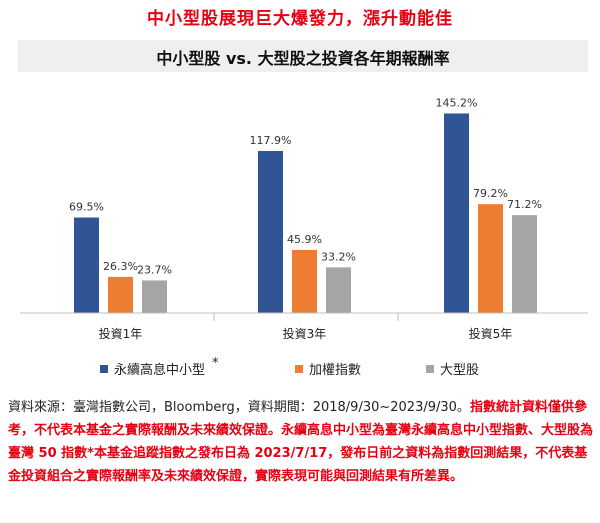 Image resolution: width=600 pixels, height=523 pixels. Describe the element at coordinates (459, 370) in the screenshot. I see `legend-label: 大型股` at that location.